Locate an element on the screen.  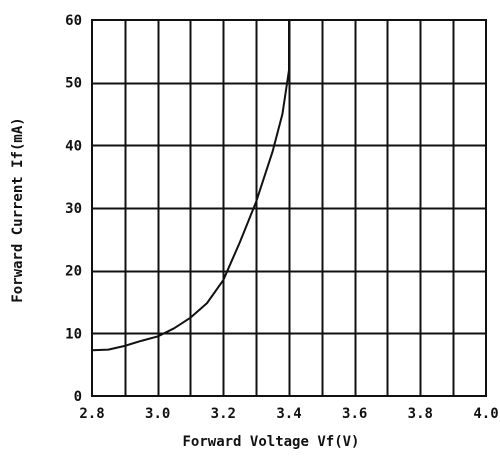
y-tick-label: 20 is located at coordinates (73, 272).